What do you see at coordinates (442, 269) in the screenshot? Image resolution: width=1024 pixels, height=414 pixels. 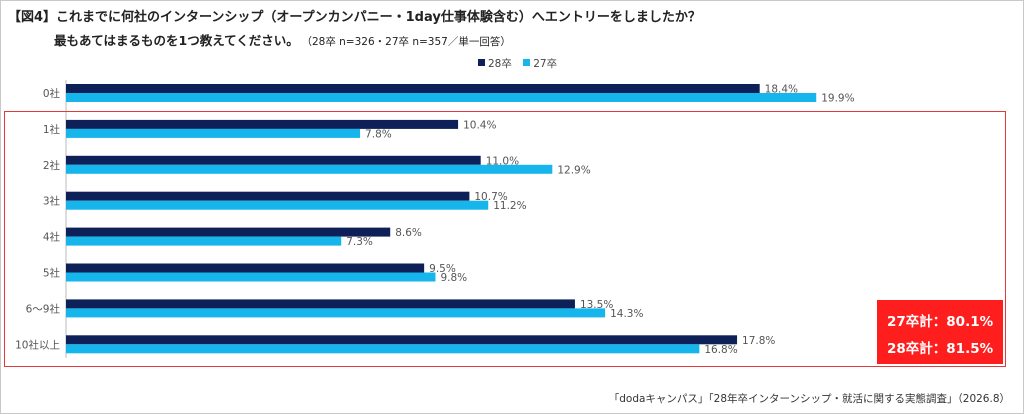 I see `data-label: 9.5%` at bounding box center [442, 269].